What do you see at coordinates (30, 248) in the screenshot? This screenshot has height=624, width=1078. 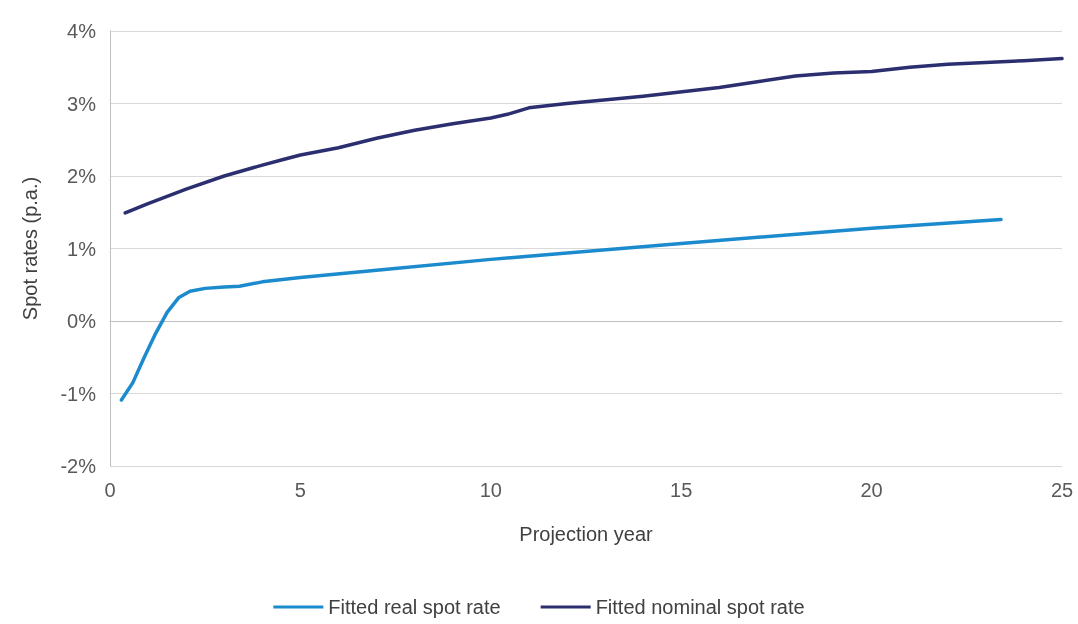 I see `y-axis-title: Spot rates (p.a.)` at bounding box center [30, 248].